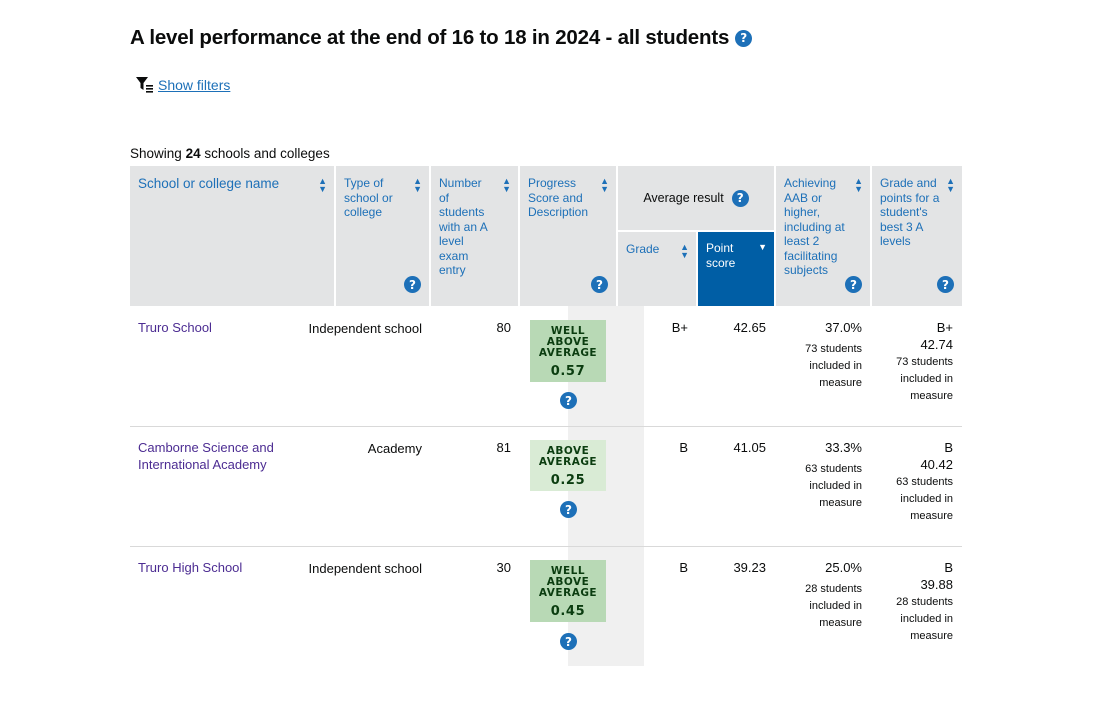 The width and height of the screenshot is (1118, 712). I want to click on showing-count: 24, so click(193, 153).